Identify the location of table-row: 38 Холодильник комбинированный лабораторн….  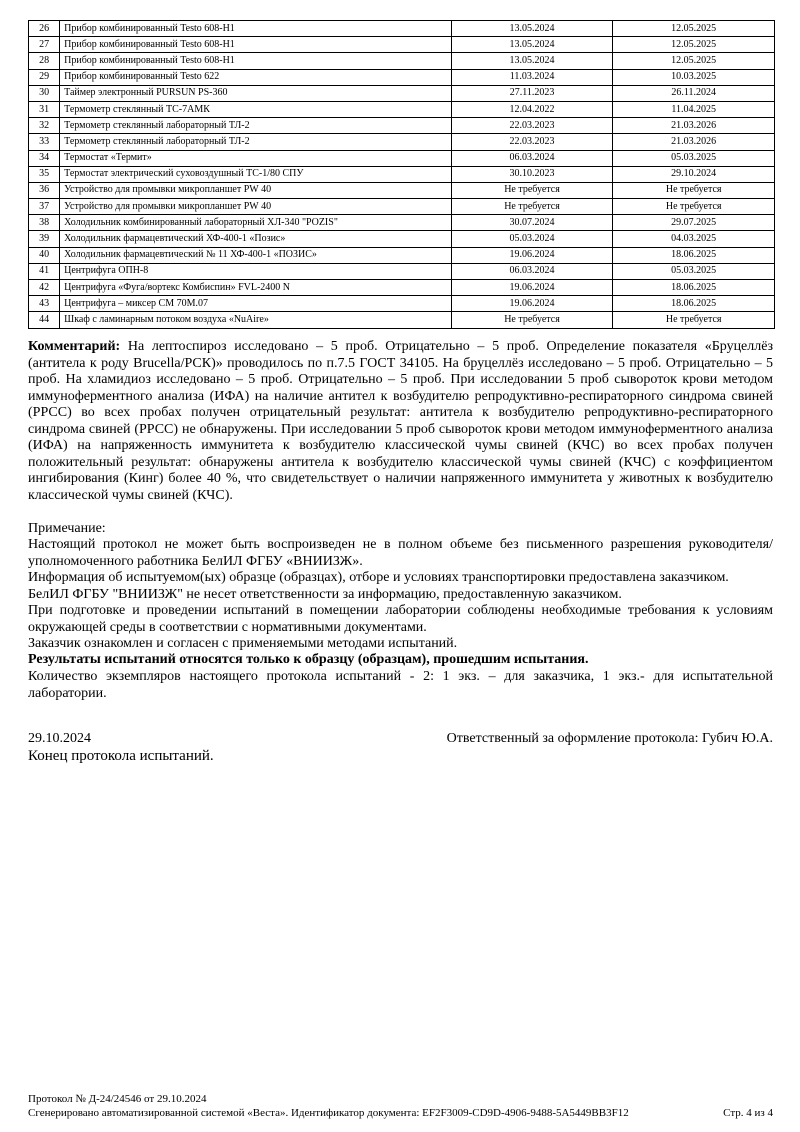
(401, 223).